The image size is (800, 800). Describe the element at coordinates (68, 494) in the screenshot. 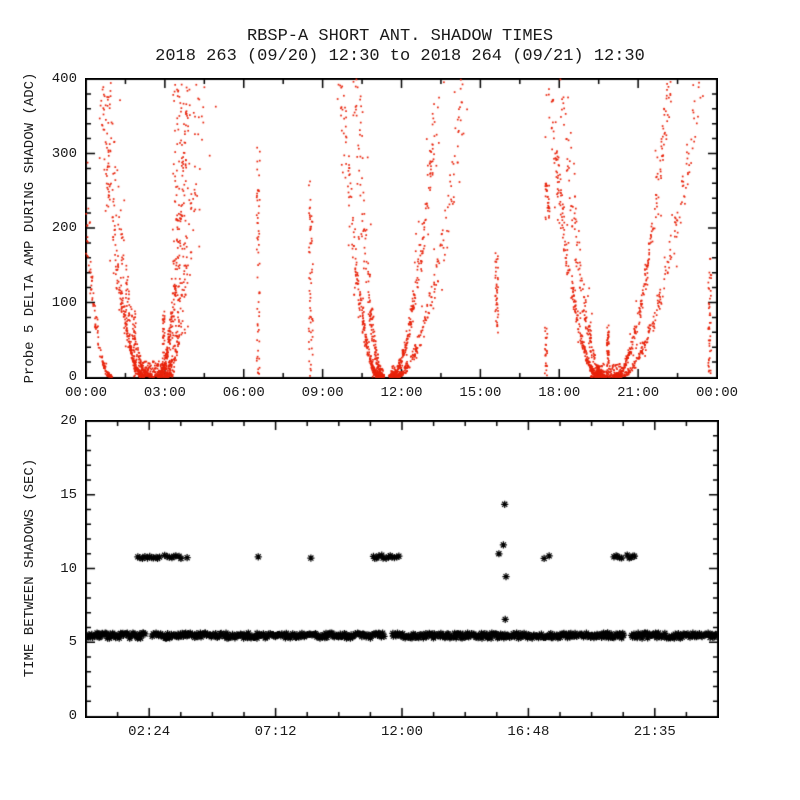

I see `chart2-y-tick-label: 15` at that location.